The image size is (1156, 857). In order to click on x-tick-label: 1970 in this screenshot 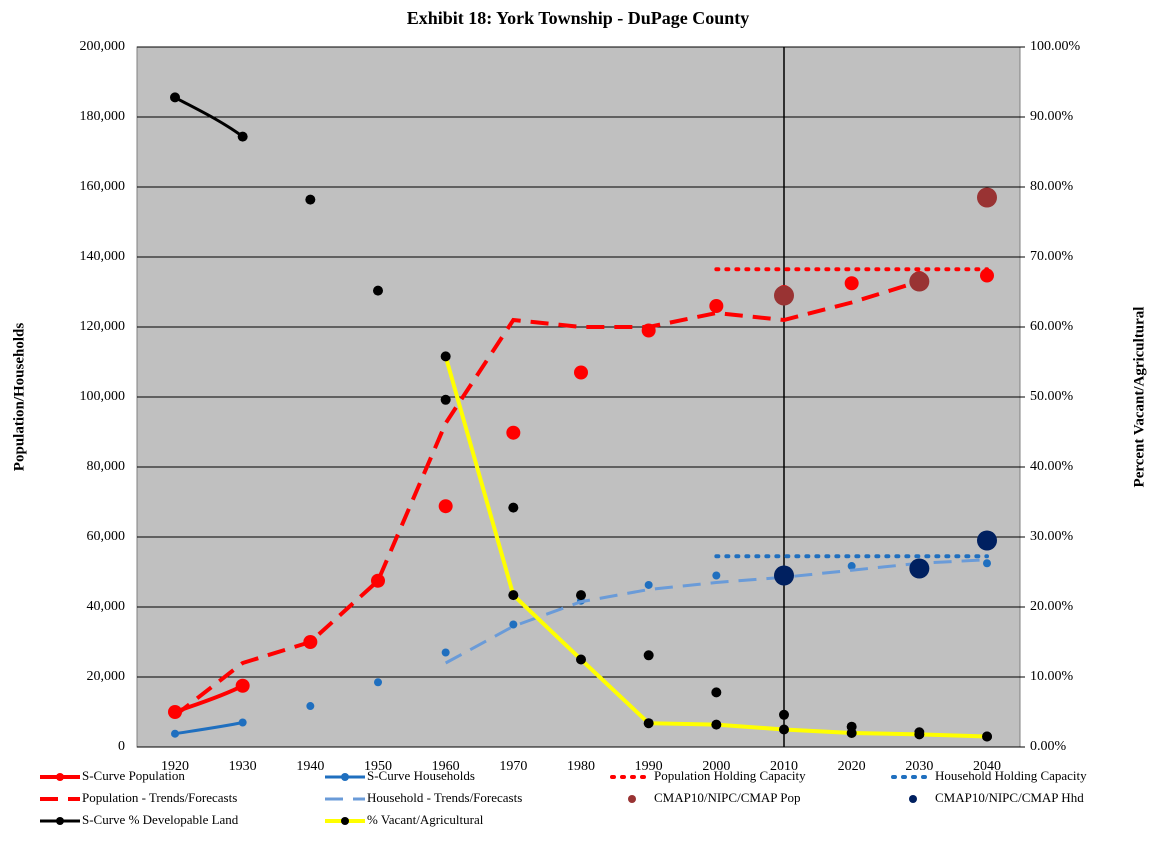, I will do `click(513, 766)`.